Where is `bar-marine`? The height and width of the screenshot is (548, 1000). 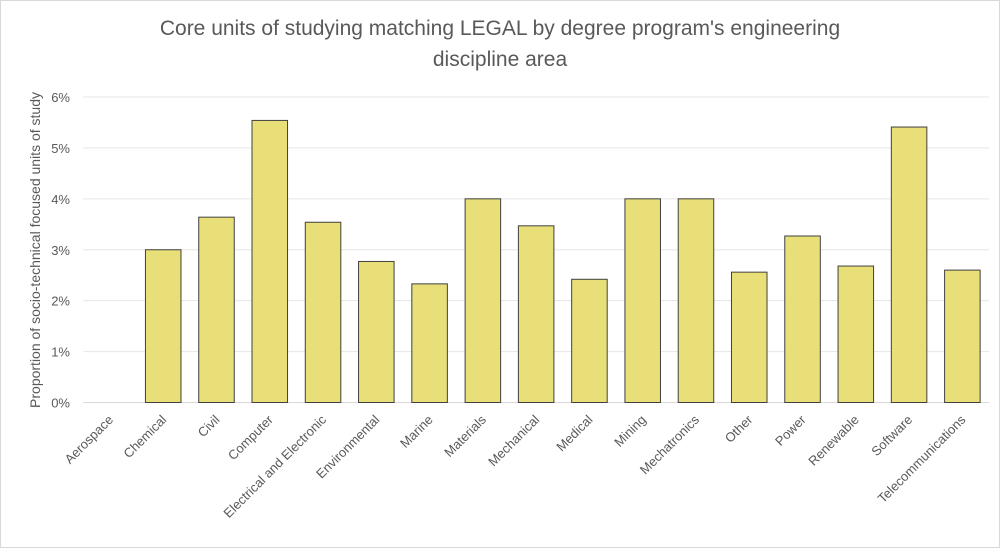
bar-marine is located at coordinates (429, 343).